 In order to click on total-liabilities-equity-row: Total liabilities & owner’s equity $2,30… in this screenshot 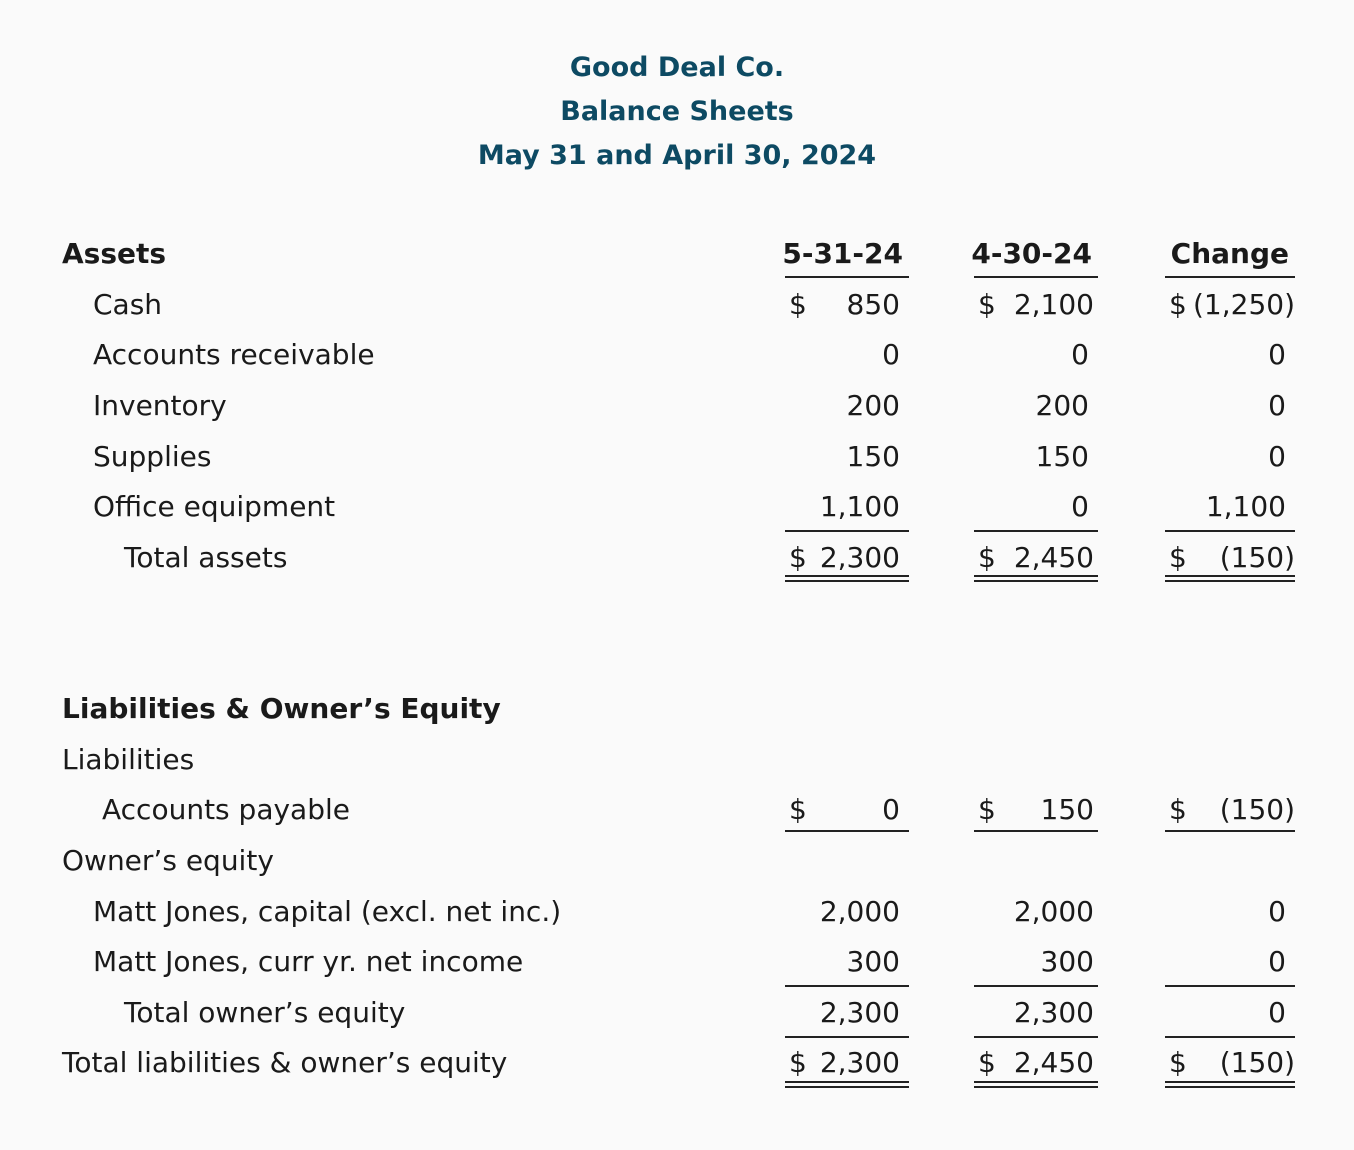, I will do `click(677, 1063)`.